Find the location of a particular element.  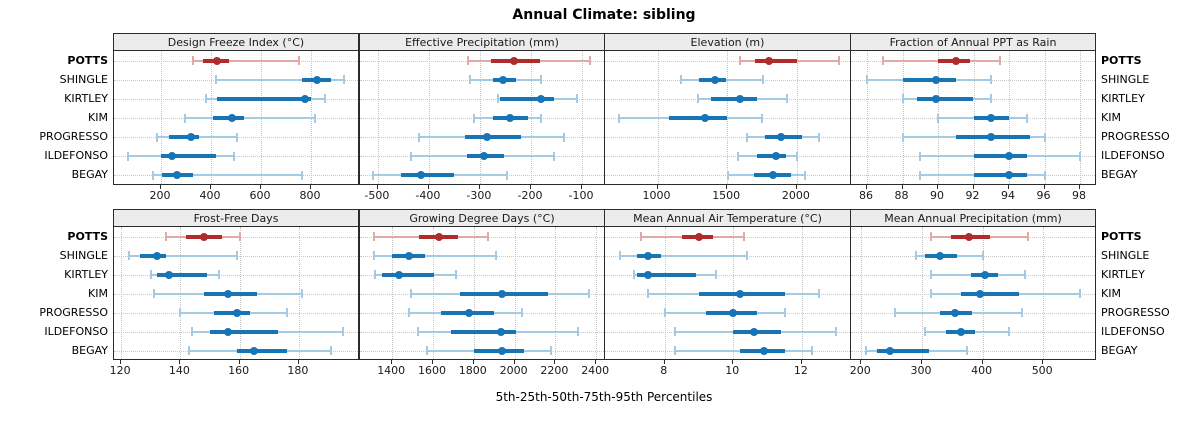

axis-tick-label: 94 is located at coordinates (1008, 195).